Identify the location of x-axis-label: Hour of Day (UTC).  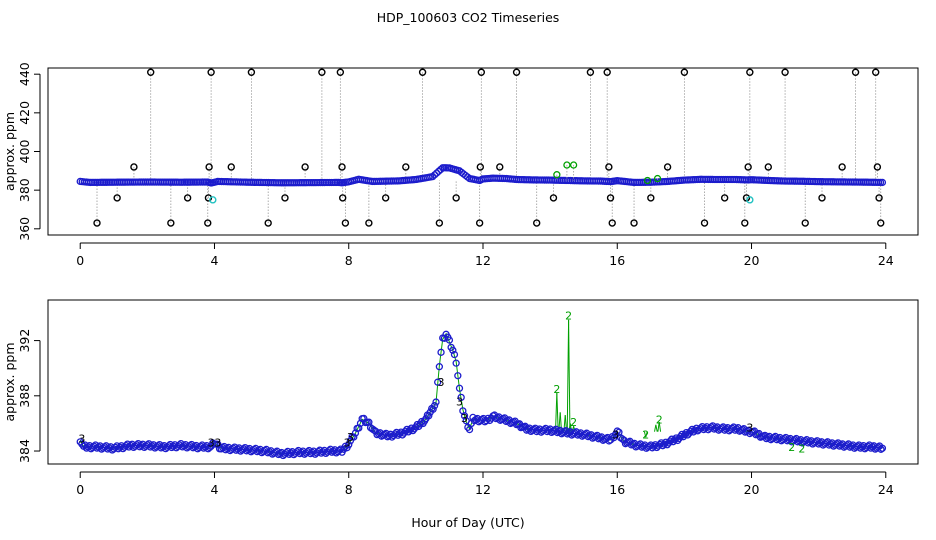
(467, 522).